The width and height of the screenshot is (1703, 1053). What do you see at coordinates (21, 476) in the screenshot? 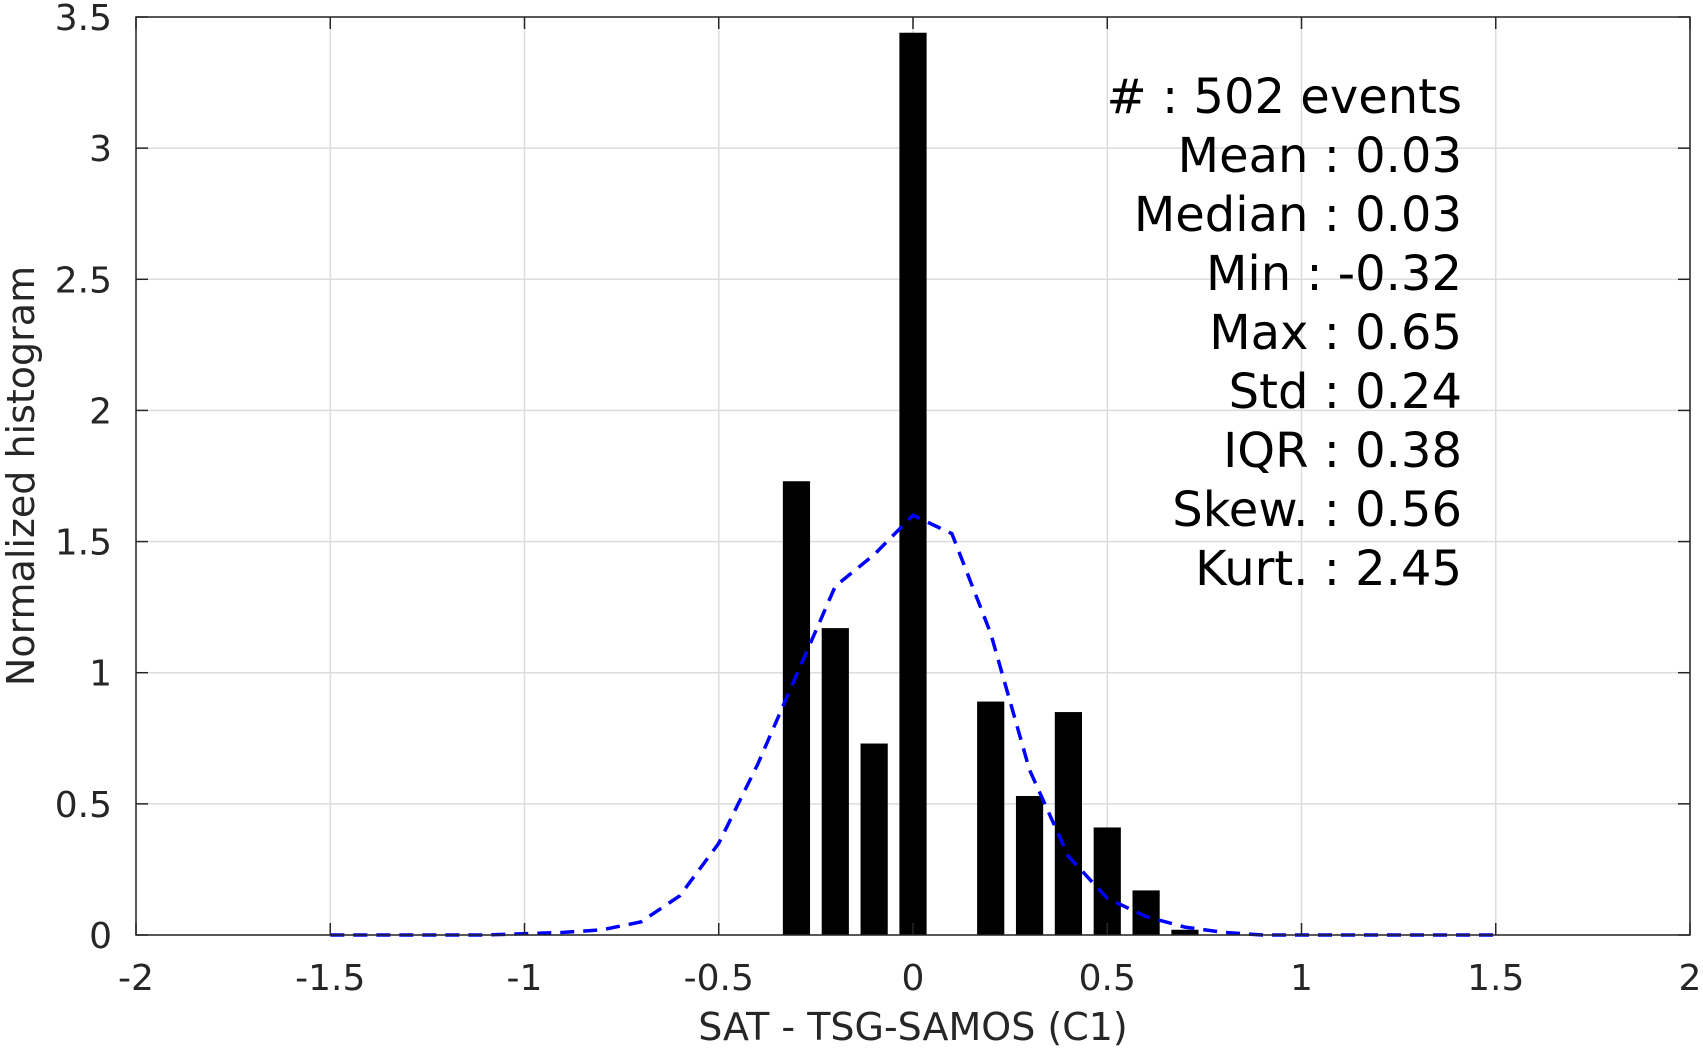
I see `y-axis-label: Normalized histogram` at bounding box center [21, 476].